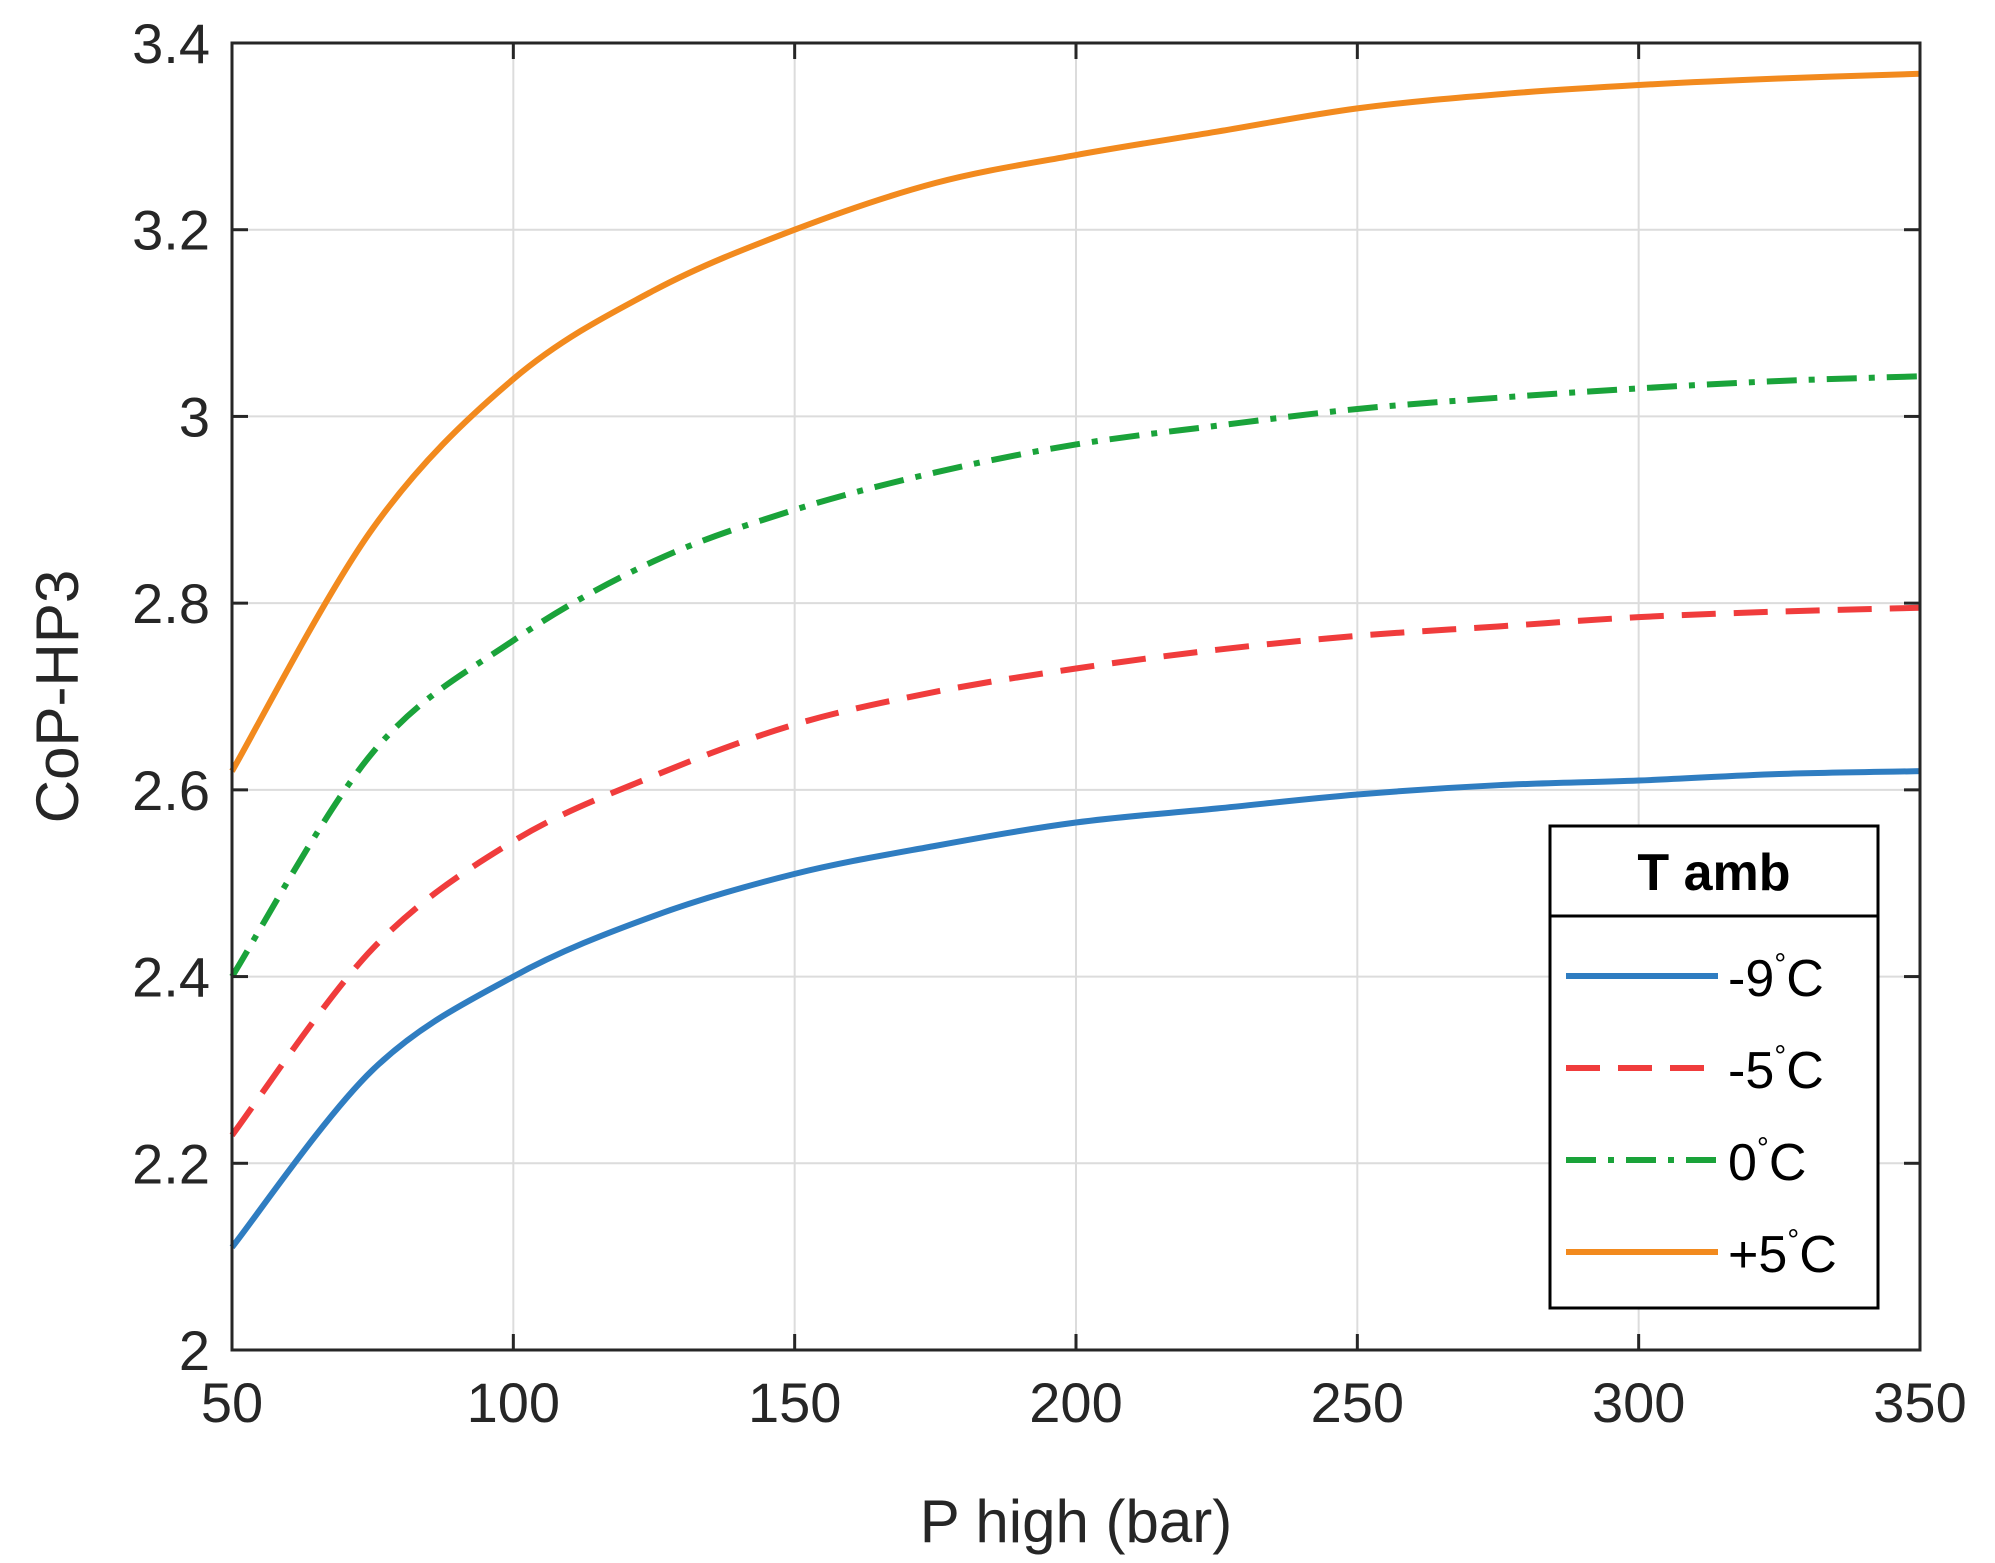 This screenshot has height=1563, width=1995. Describe the element at coordinates (171, 603) in the screenshot. I see `y-tick-label: 2.8` at that location.